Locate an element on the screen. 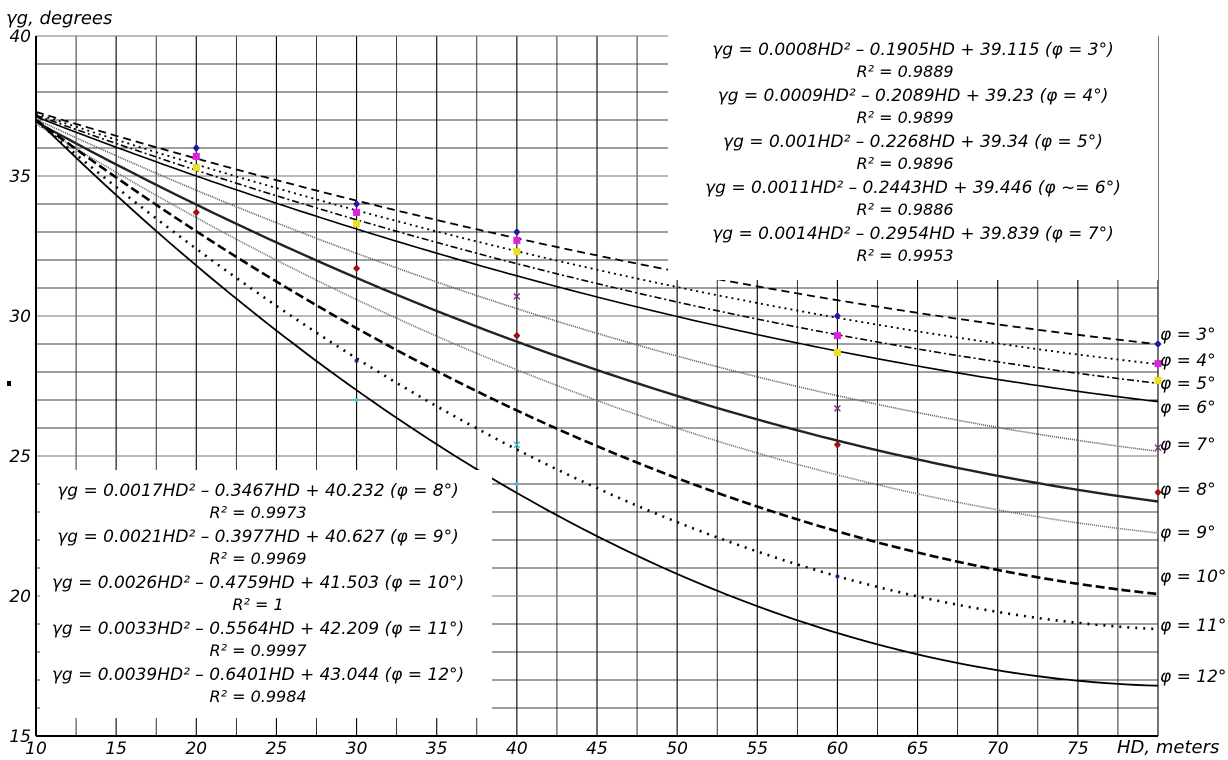  y-tick-label: 15 is located at coordinates (20, 737).